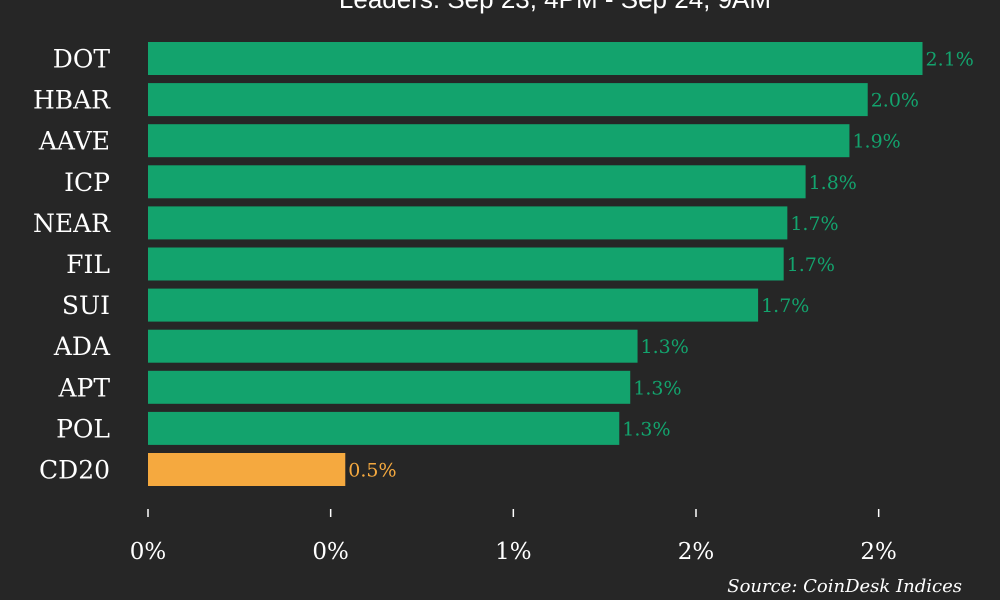  What do you see at coordinates (83, 387) in the screenshot?
I see `category-label-apt: APT` at bounding box center [83, 387].